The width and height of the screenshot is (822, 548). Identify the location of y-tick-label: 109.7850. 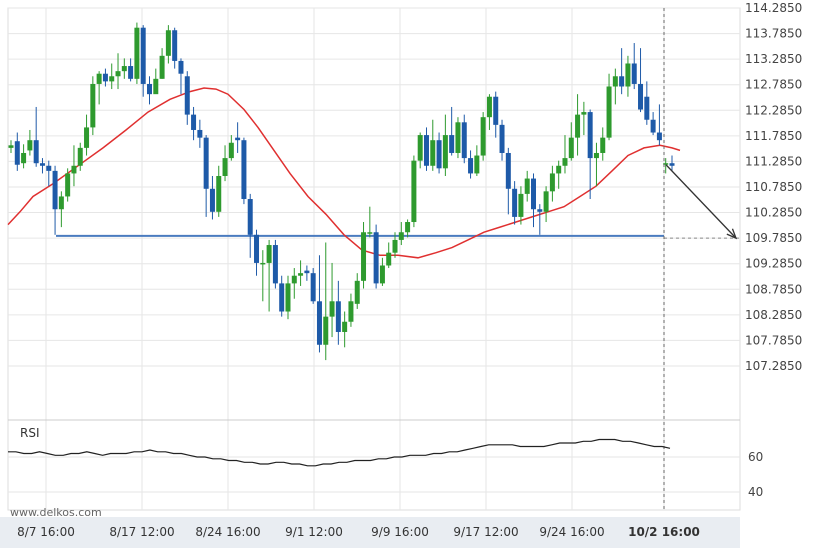
(773, 238).